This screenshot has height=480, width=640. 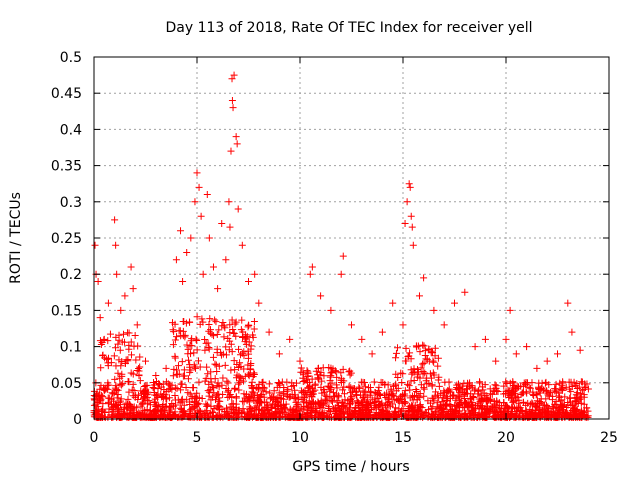 What do you see at coordinates (300, 438) in the screenshot?
I see `x-tick-label: 10` at bounding box center [300, 438].